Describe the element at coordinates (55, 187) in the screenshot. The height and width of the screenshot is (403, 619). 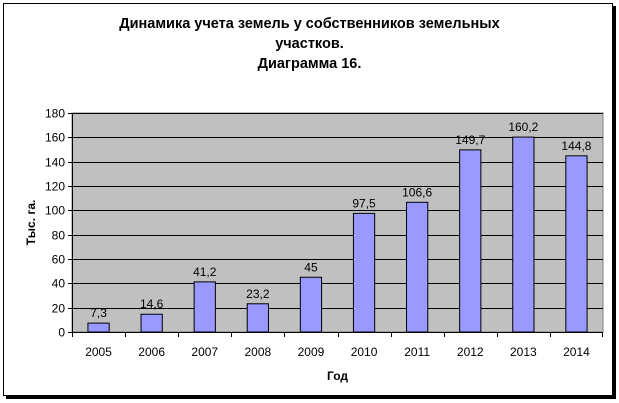
I see `y-tick-label: 120` at that location.